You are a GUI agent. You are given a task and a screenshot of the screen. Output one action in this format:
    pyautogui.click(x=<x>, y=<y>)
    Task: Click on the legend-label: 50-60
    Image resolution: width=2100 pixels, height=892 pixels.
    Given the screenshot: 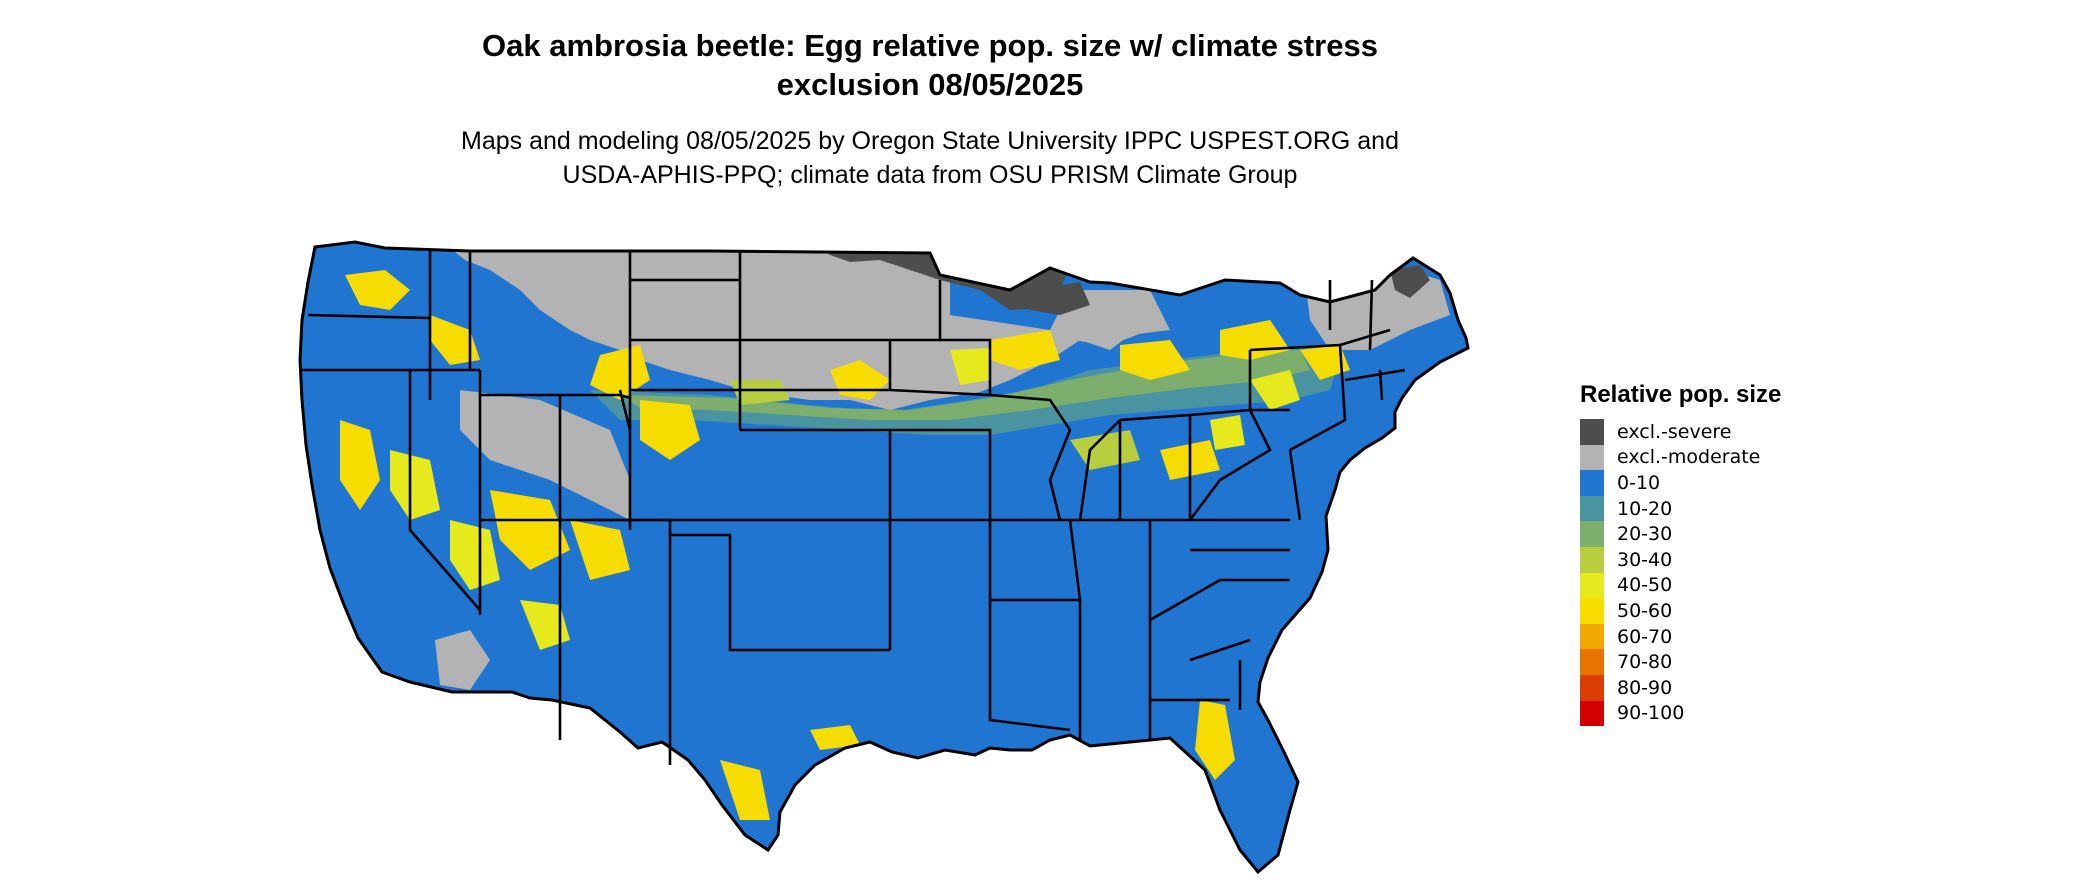 What is the action you would take?
    pyautogui.click(x=1645, y=610)
    